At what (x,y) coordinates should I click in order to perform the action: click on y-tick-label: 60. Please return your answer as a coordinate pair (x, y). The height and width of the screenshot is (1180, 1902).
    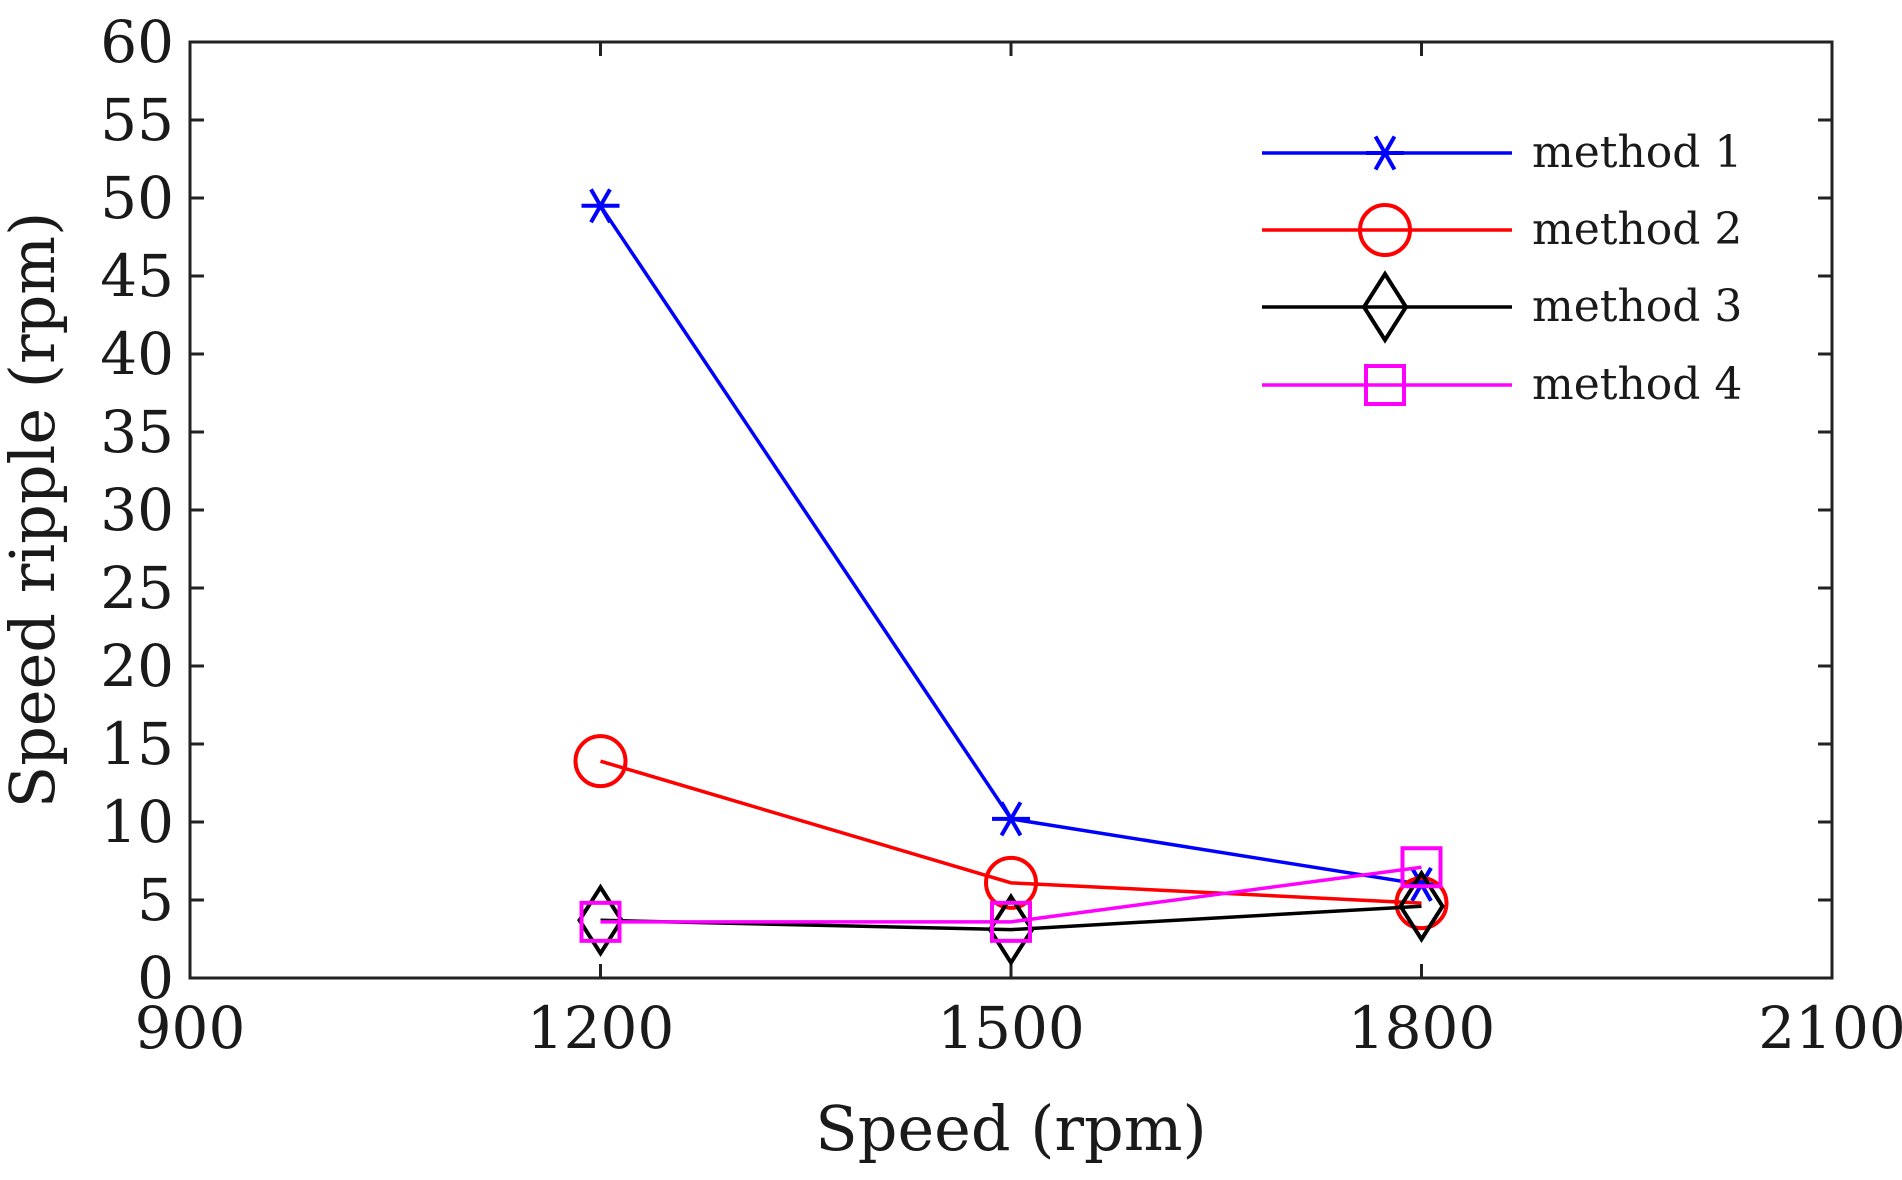
    Looking at the image, I should click on (137, 42).